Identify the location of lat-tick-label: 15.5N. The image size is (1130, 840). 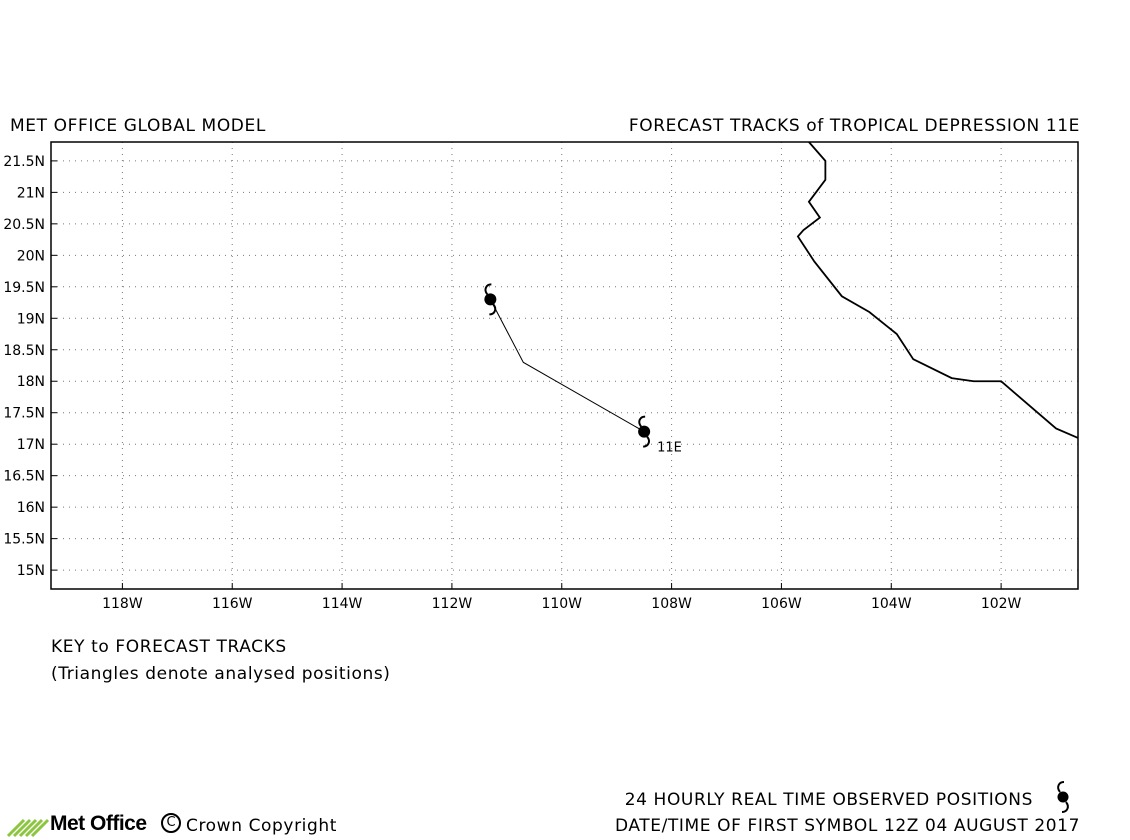
(24, 540).